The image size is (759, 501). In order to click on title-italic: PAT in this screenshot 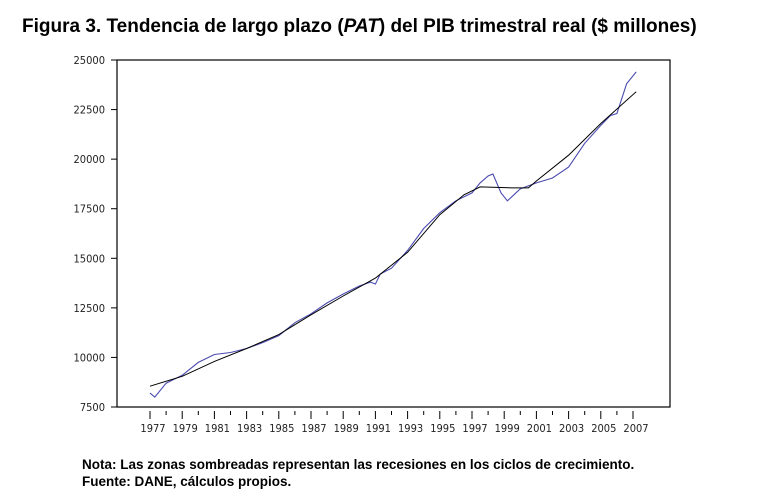, I will do `click(361, 26)`.